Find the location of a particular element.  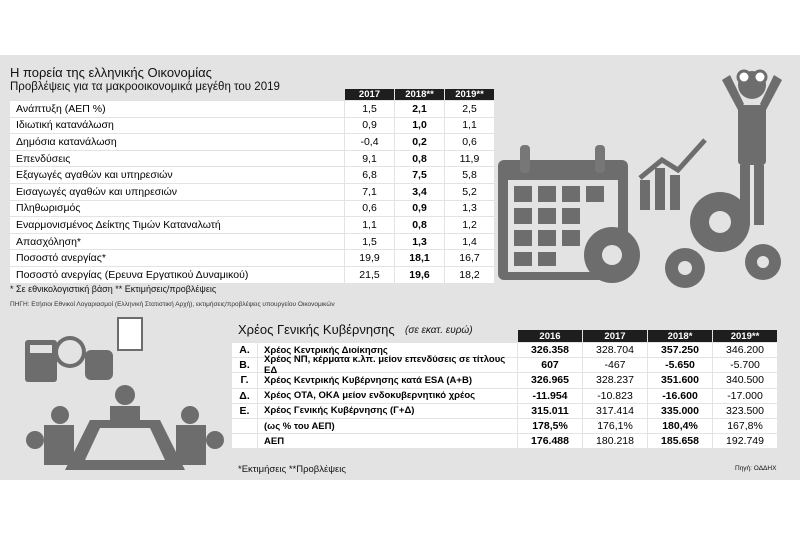

value-cell: 335.000 is located at coordinates (680, 410).